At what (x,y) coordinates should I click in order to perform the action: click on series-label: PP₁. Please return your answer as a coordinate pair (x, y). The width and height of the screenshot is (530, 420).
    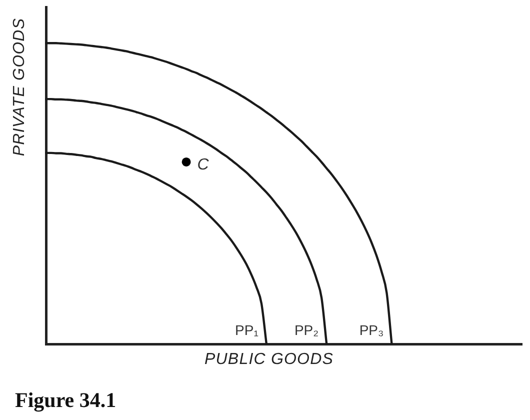
    Looking at the image, I should click on (247, 330).